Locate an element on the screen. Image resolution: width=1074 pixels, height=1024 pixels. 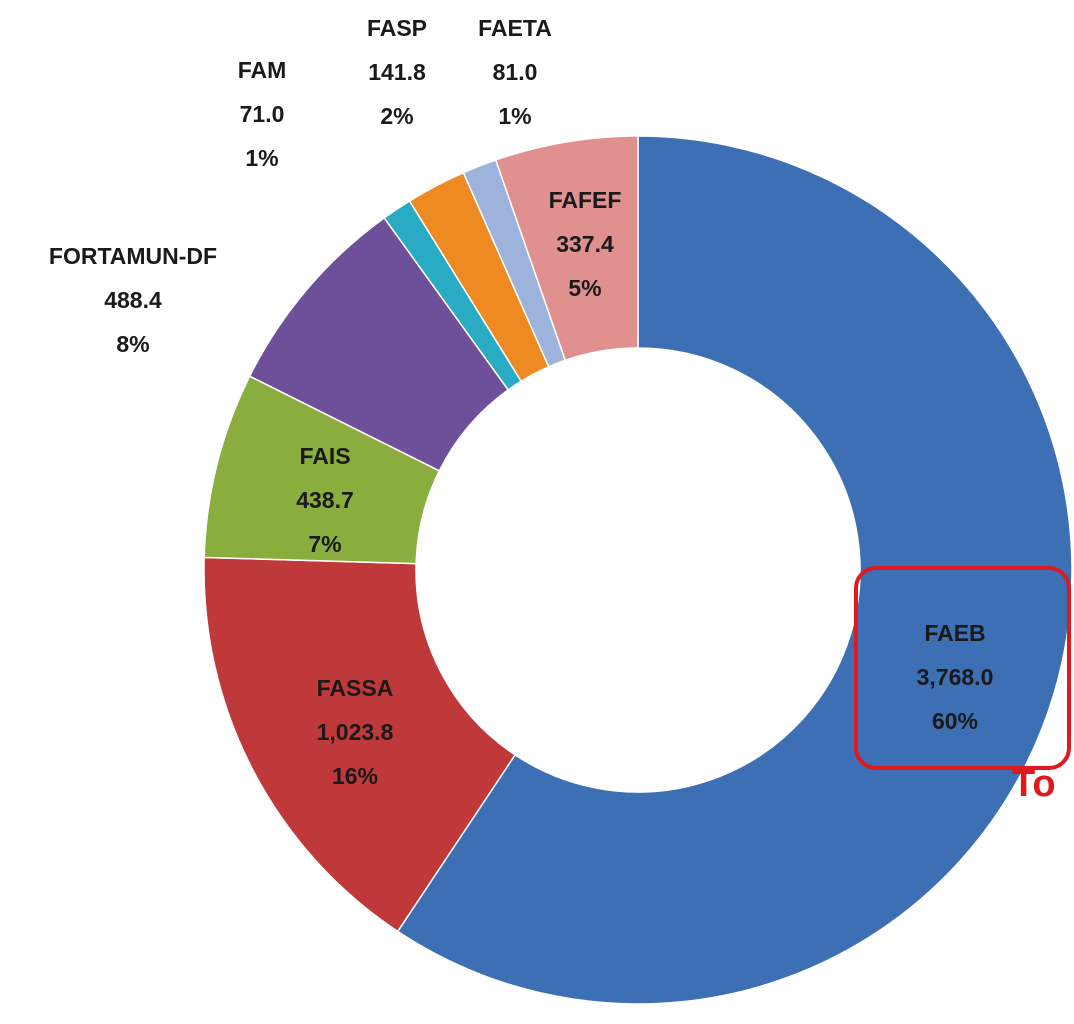
category-label: FASSA is located at coordinates (355, 688).